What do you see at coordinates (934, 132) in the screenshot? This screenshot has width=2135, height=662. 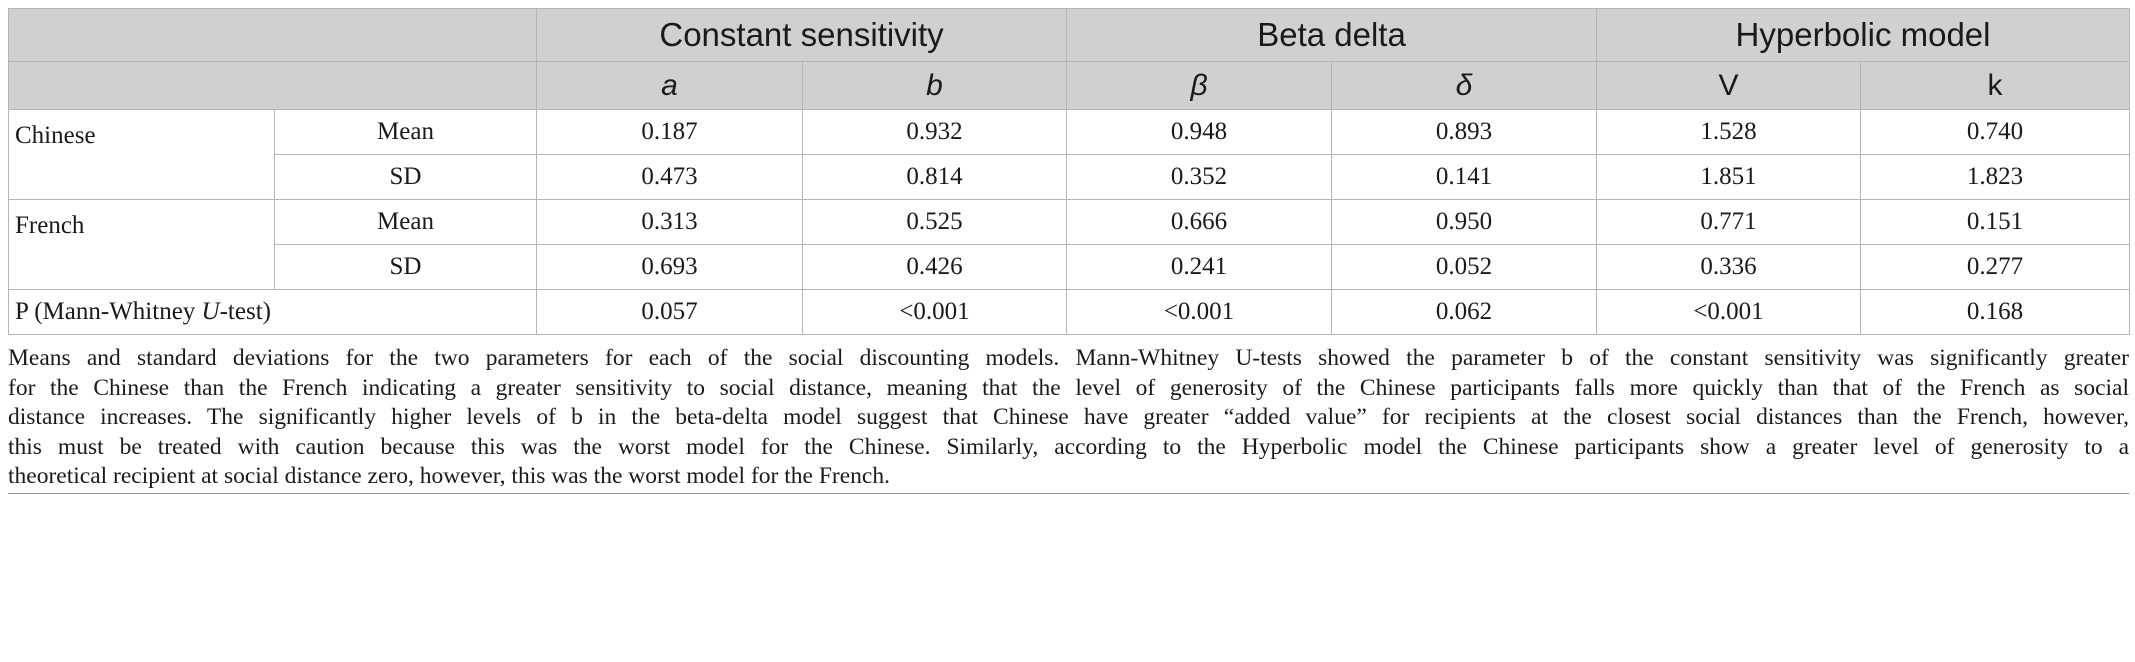 I see `table-cell: 0.932` at bounding box center [934, 132].